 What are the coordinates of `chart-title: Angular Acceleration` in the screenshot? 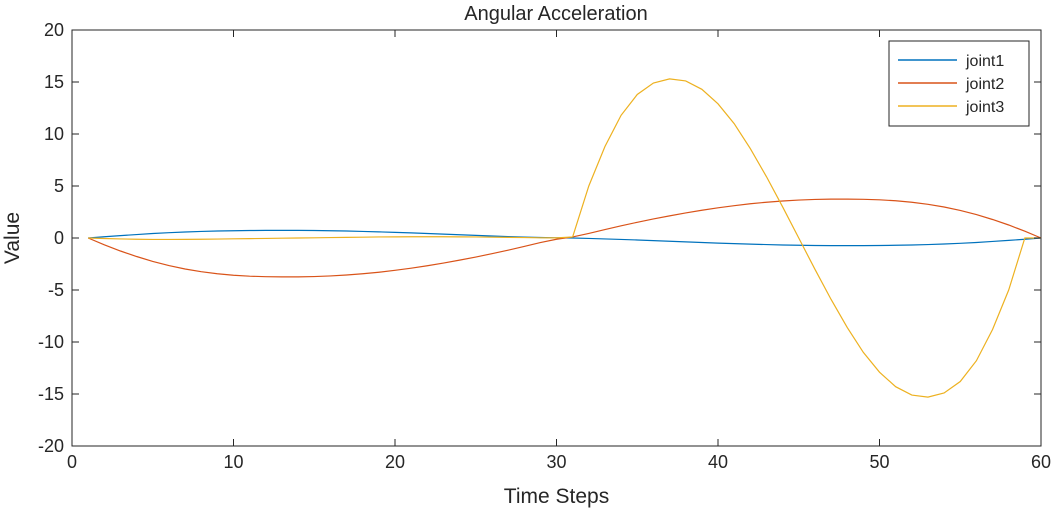 It's located at (555, 14).